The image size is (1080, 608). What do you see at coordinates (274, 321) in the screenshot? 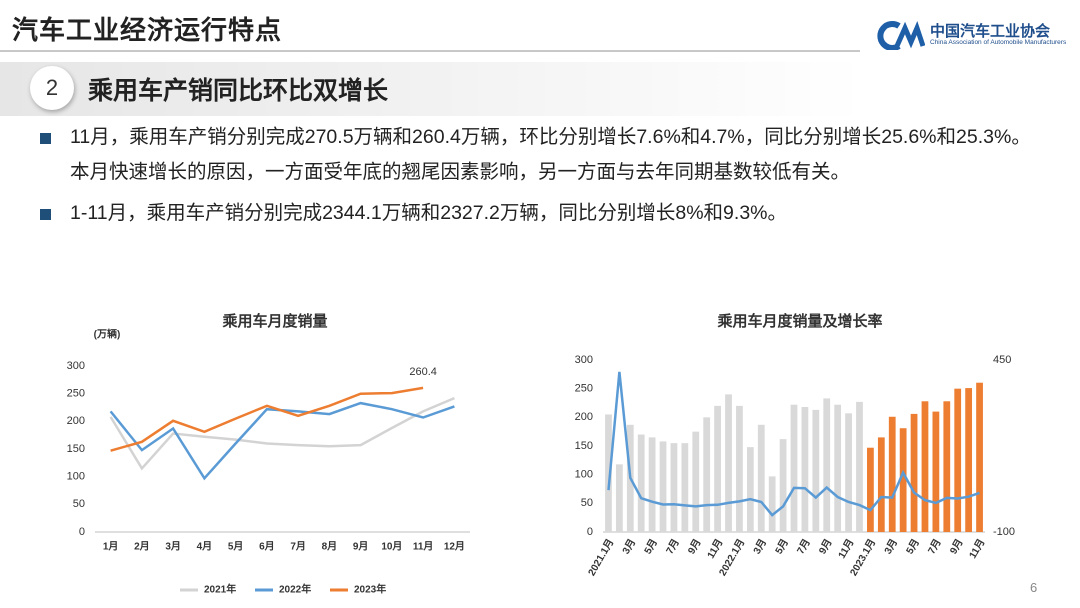
I see `chart-title: 乘用车月度销量` at bounding box center [274, 321].